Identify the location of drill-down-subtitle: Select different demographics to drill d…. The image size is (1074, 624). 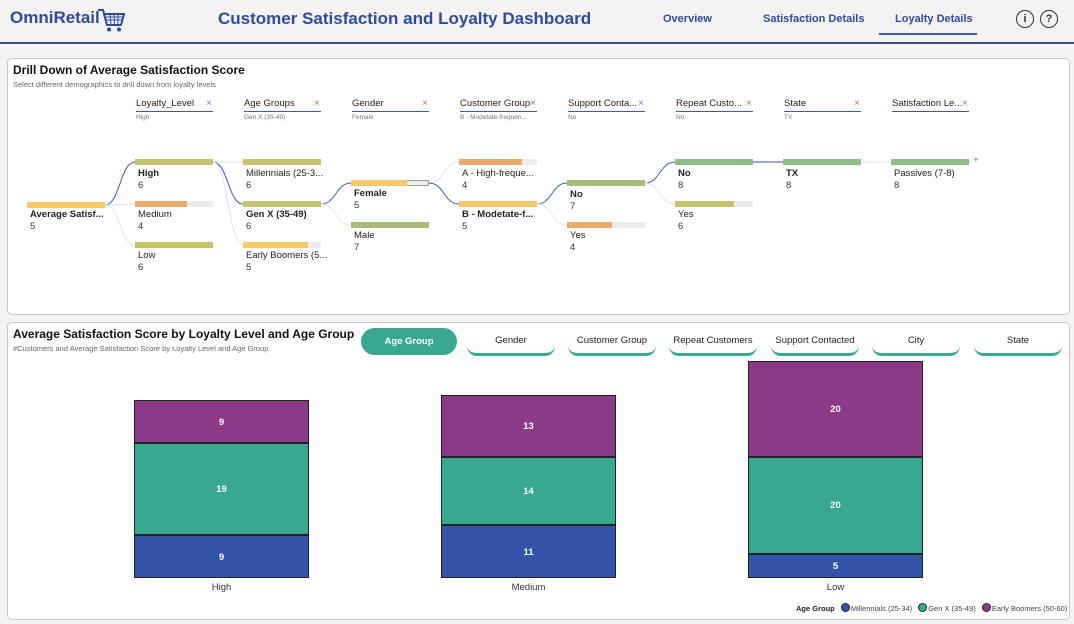
(114, 84).